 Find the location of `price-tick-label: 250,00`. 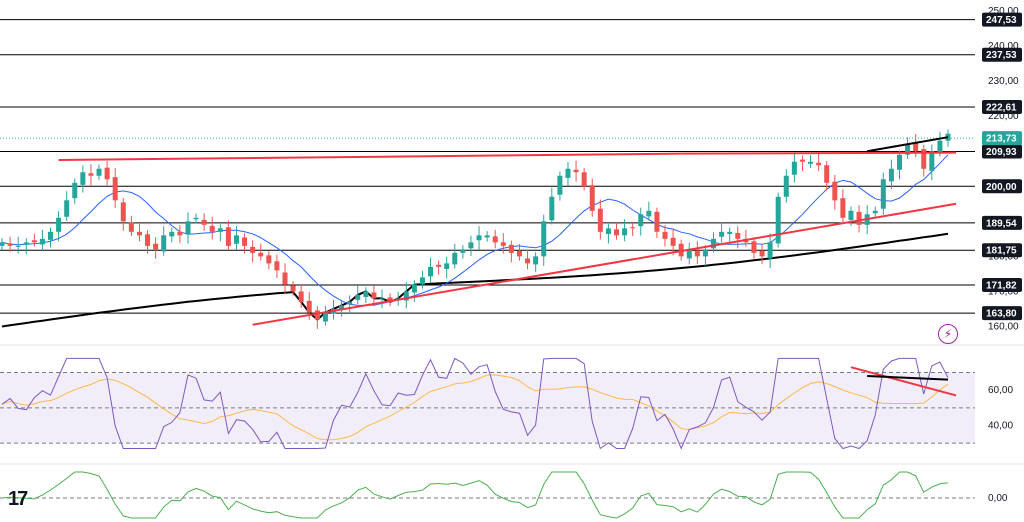

price-tick-label: 250,00 is located at coordinates (1003, 11).